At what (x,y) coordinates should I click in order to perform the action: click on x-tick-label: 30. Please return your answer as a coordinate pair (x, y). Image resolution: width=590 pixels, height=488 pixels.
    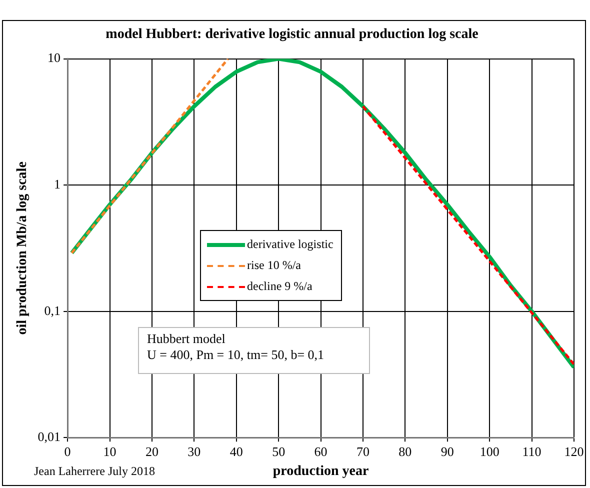
    Looking at the image, I should click on (194, 451).